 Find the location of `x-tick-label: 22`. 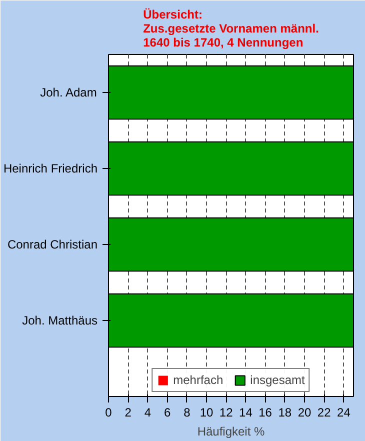

x-tick-label: 22 is located at coordinates (324, 413).